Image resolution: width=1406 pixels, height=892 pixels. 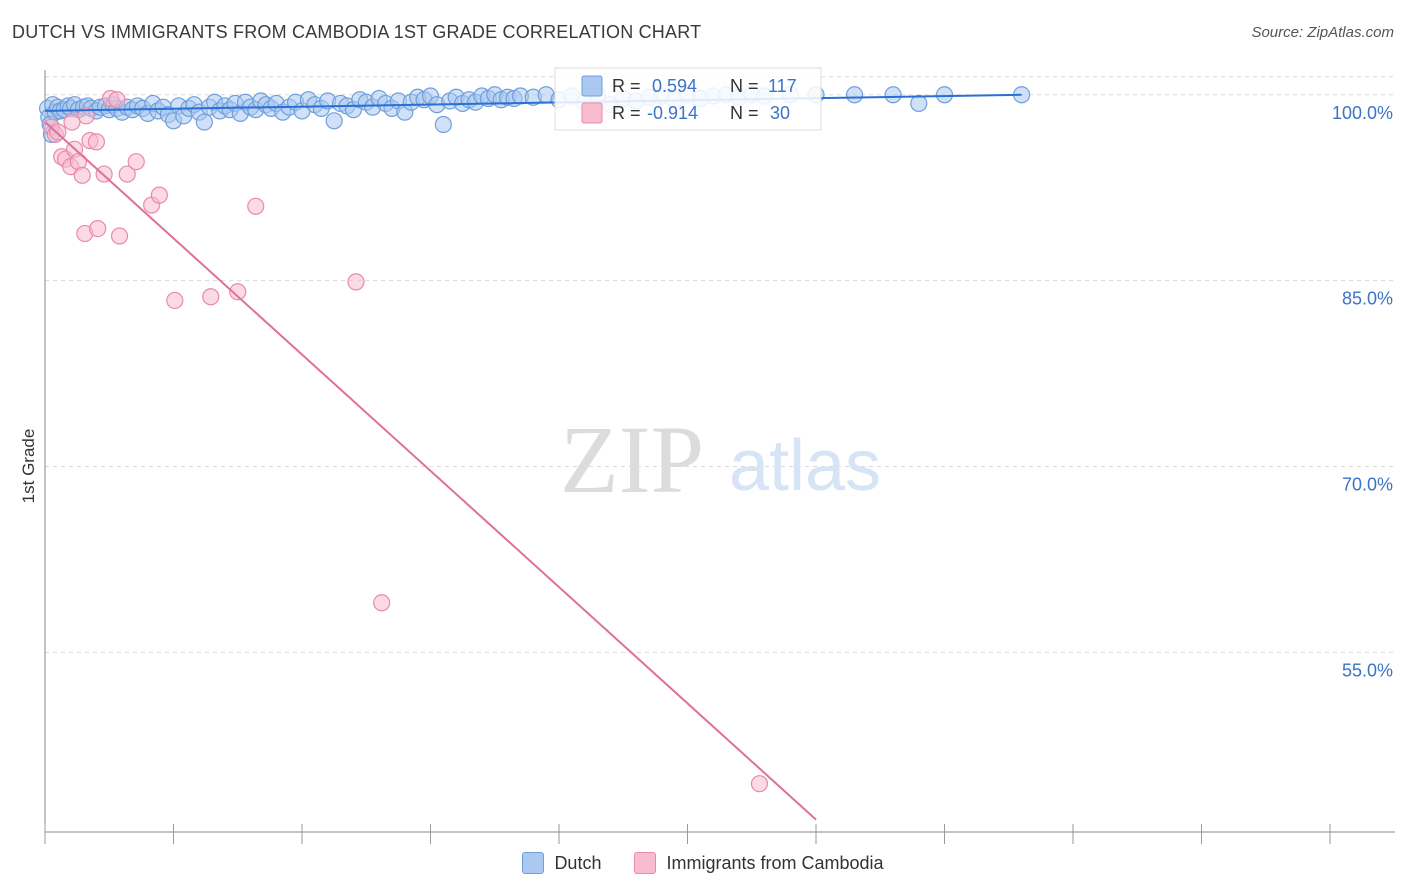 What do you see at coordinates (805, 466) in the screenshot?
I see `watermark-atlas: atlas` at bounding box center [805, 466].